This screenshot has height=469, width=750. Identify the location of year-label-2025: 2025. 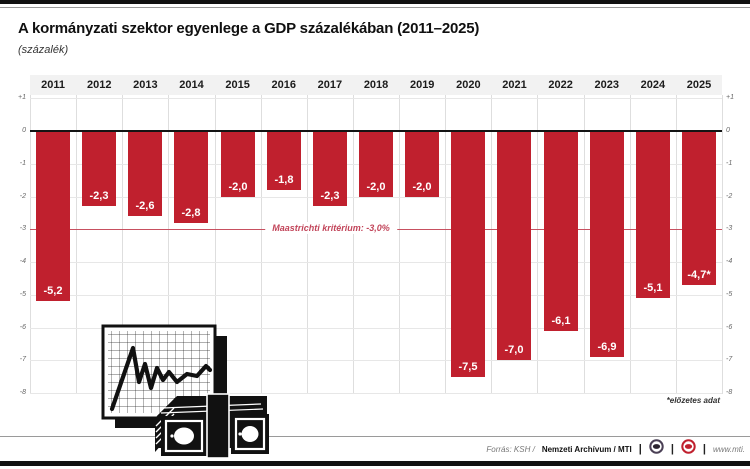
(699, 85).